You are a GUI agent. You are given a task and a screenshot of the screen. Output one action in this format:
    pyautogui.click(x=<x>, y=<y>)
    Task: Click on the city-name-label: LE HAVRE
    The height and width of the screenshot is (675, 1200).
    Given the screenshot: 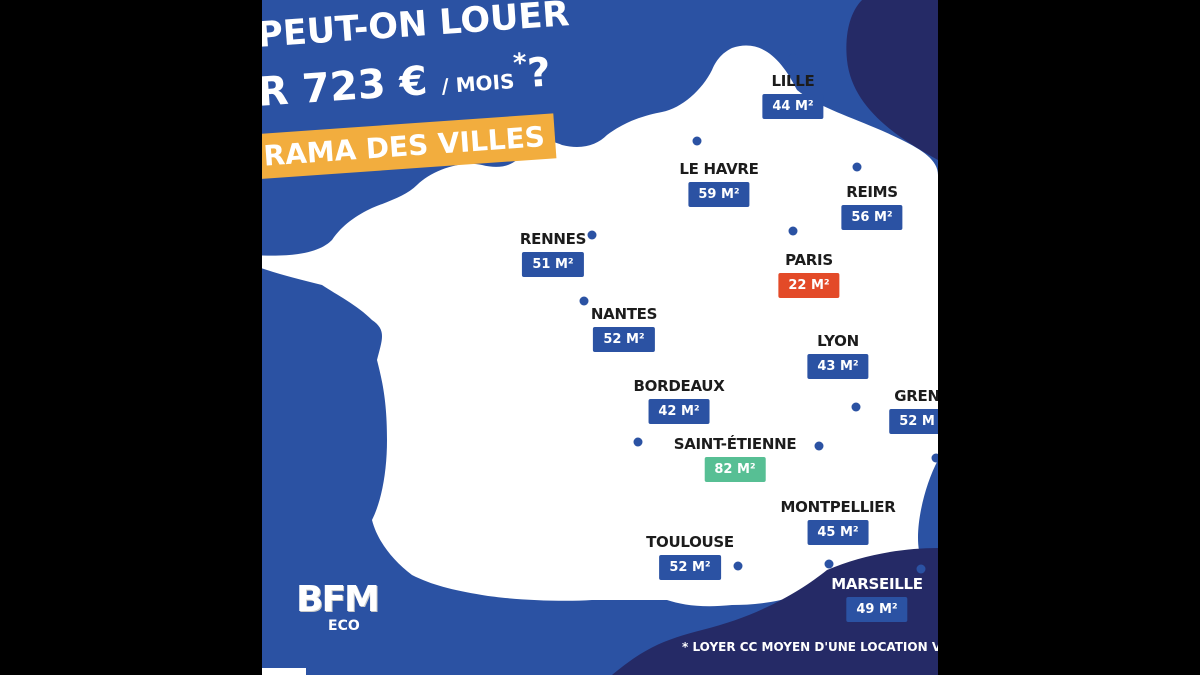 What is the action you would take?
    pyautogui.click(x=719, y=169)
    